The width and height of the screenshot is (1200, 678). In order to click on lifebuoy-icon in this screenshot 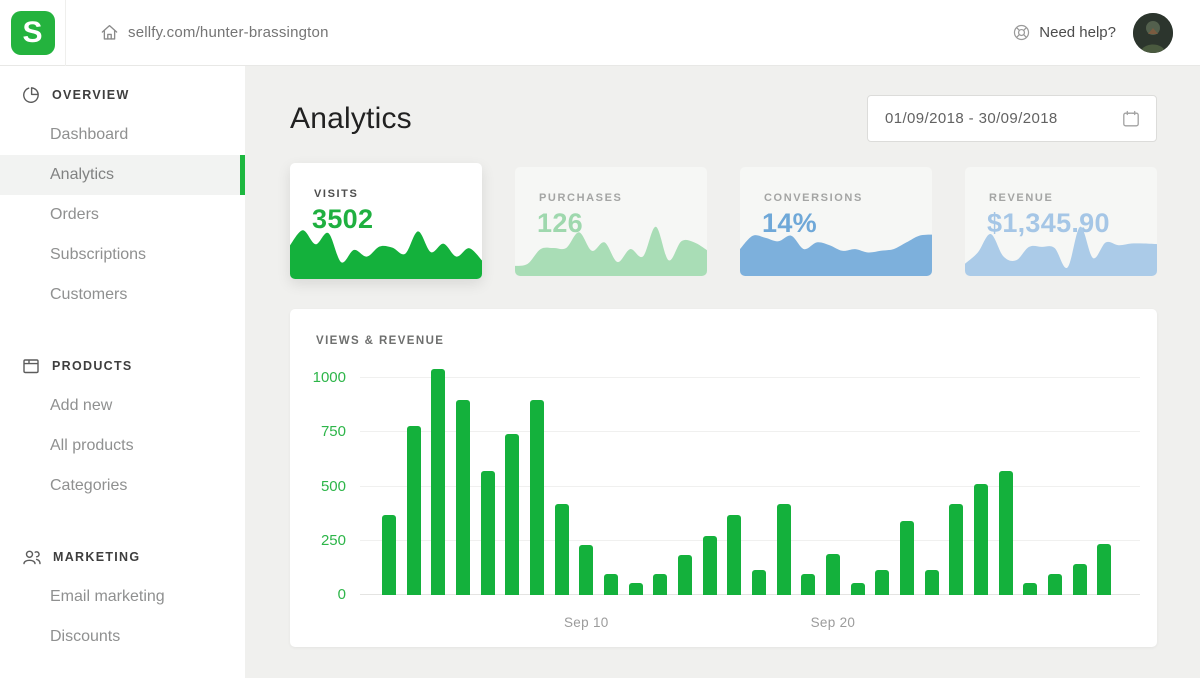, I will do `click(1021, 32)`.